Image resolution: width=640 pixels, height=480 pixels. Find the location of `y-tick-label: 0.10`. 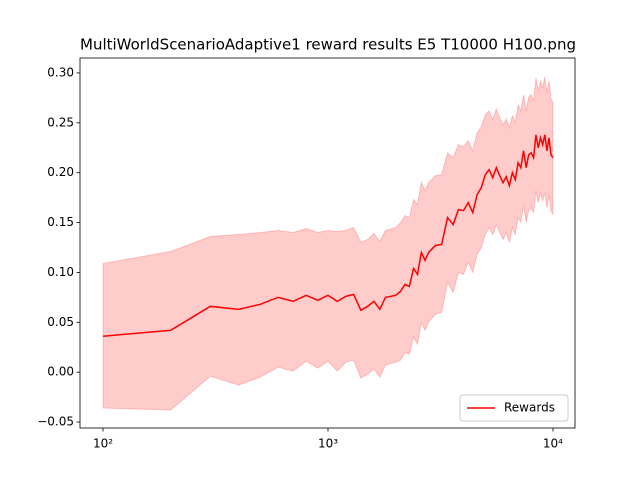

y-tick-label: 0.10 is located at coordinates (60, 272).